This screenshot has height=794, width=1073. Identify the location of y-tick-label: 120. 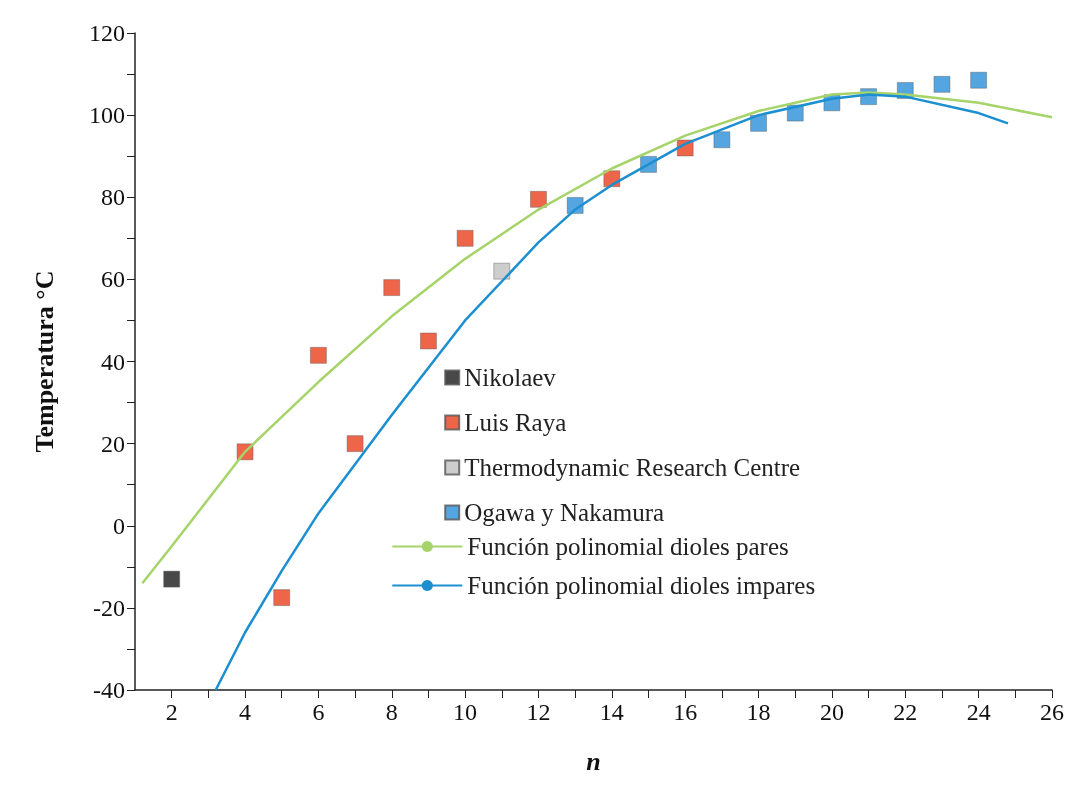
(107, 33).